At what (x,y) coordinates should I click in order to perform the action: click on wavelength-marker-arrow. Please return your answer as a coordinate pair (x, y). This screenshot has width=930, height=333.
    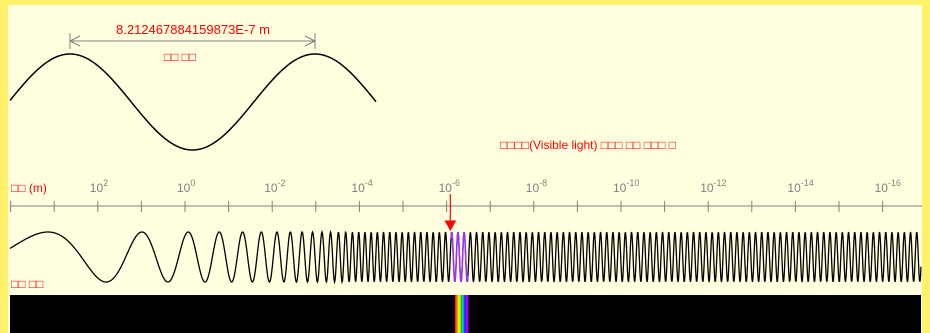
    Looking at the image, I should click on (450, 213).